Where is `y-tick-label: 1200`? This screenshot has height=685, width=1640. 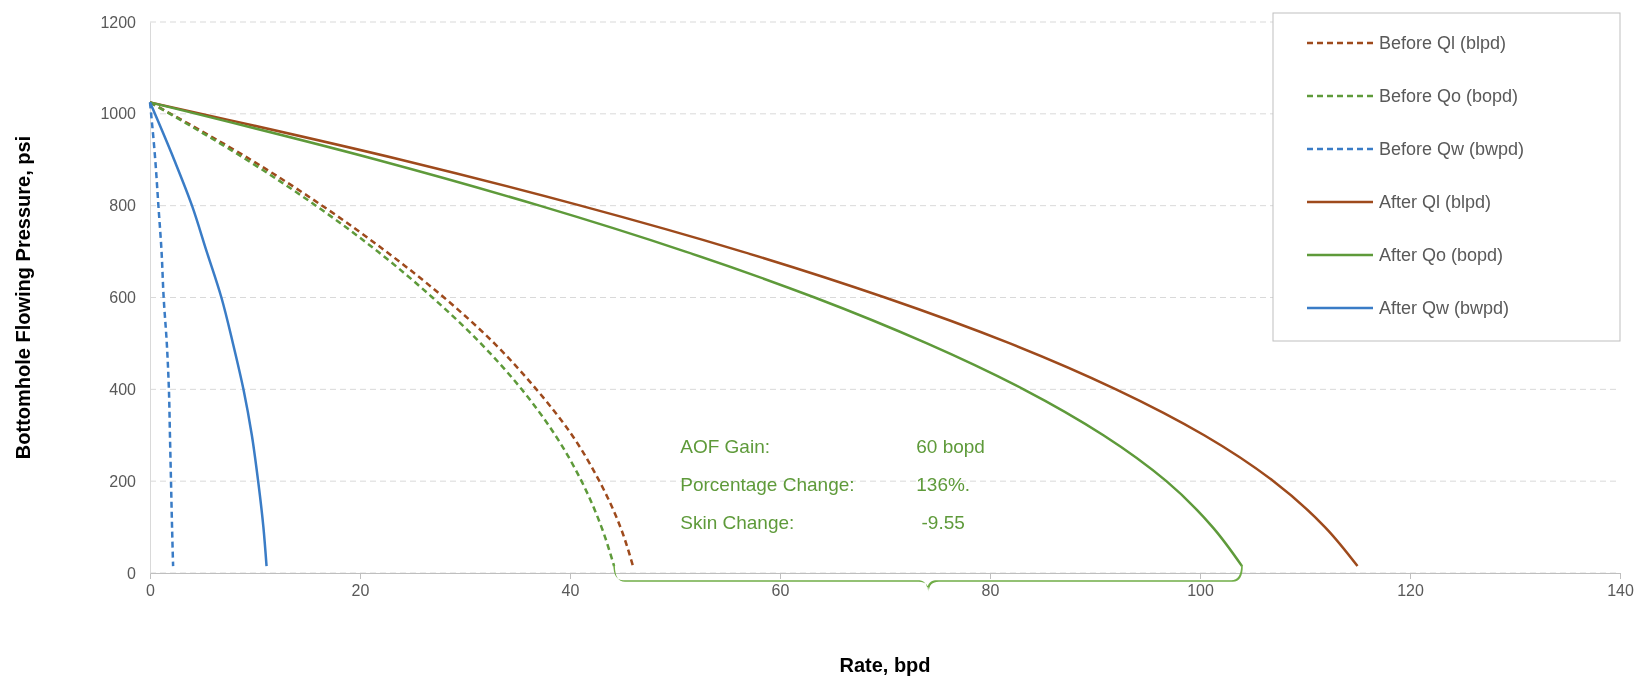
y-tick-label: 1200 is located at coordinates (118, 22).